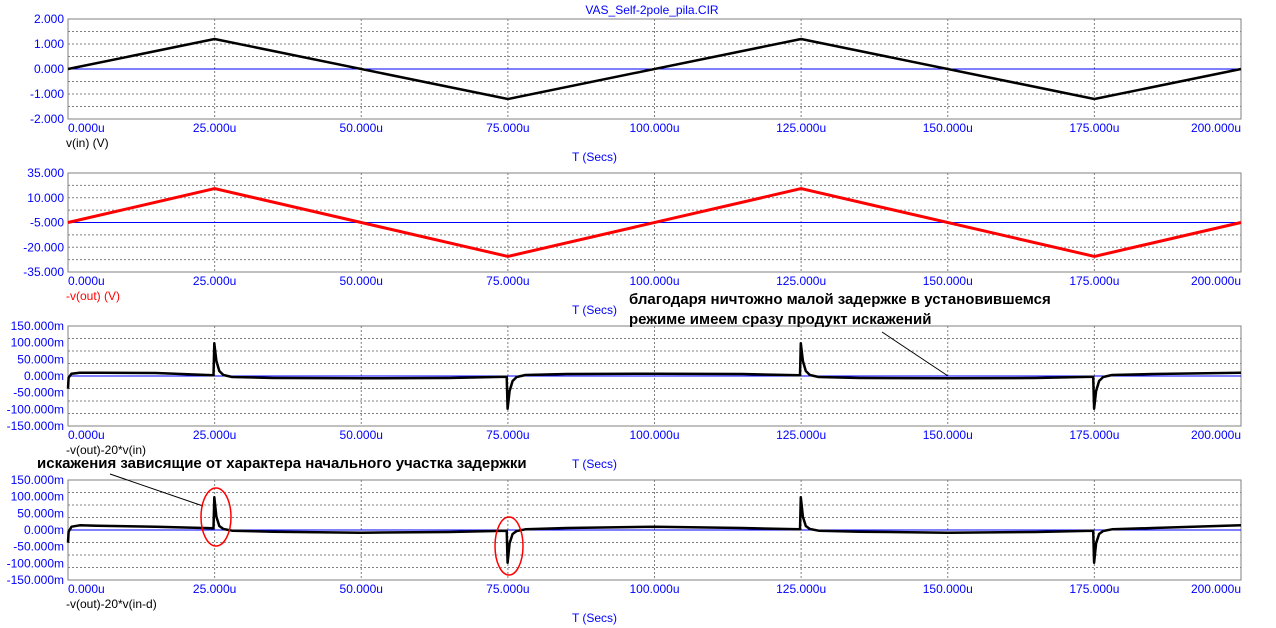 The image size is (1276, 628). What do you see at coordinates (93, 296) in the screenshot?
I see `trace-label: -v(out) (V)` at bounding box center [93, 296].